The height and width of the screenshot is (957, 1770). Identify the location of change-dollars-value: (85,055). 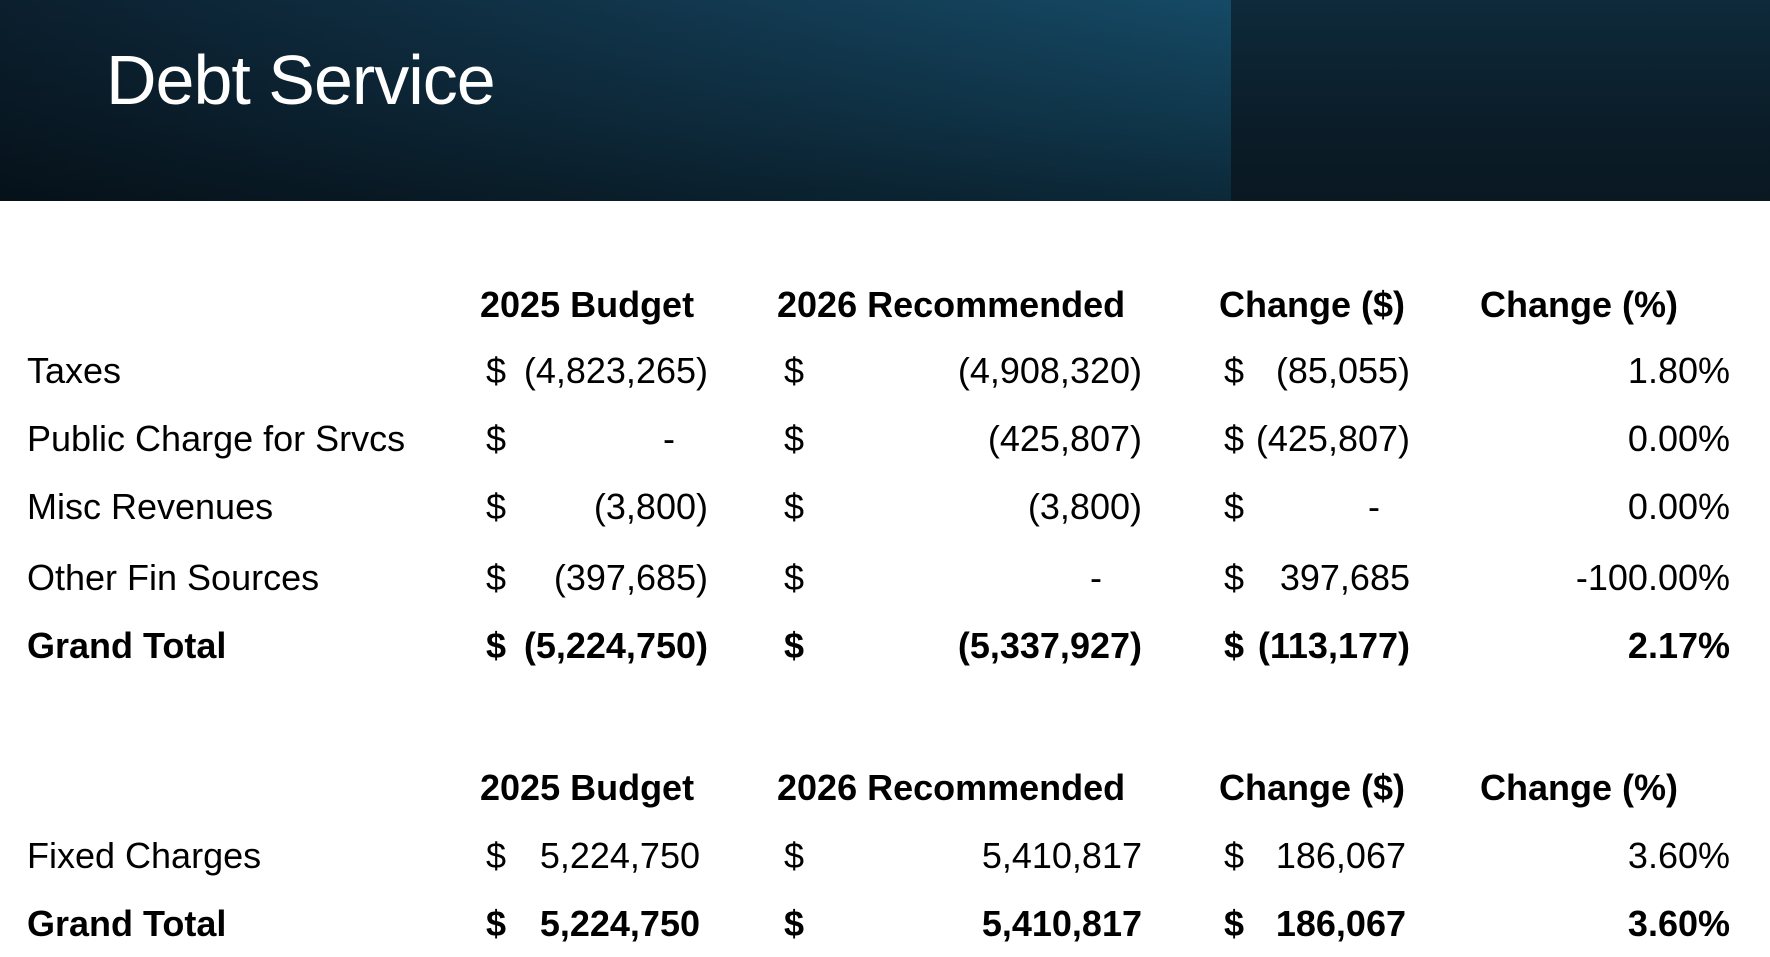
(1342, 370).